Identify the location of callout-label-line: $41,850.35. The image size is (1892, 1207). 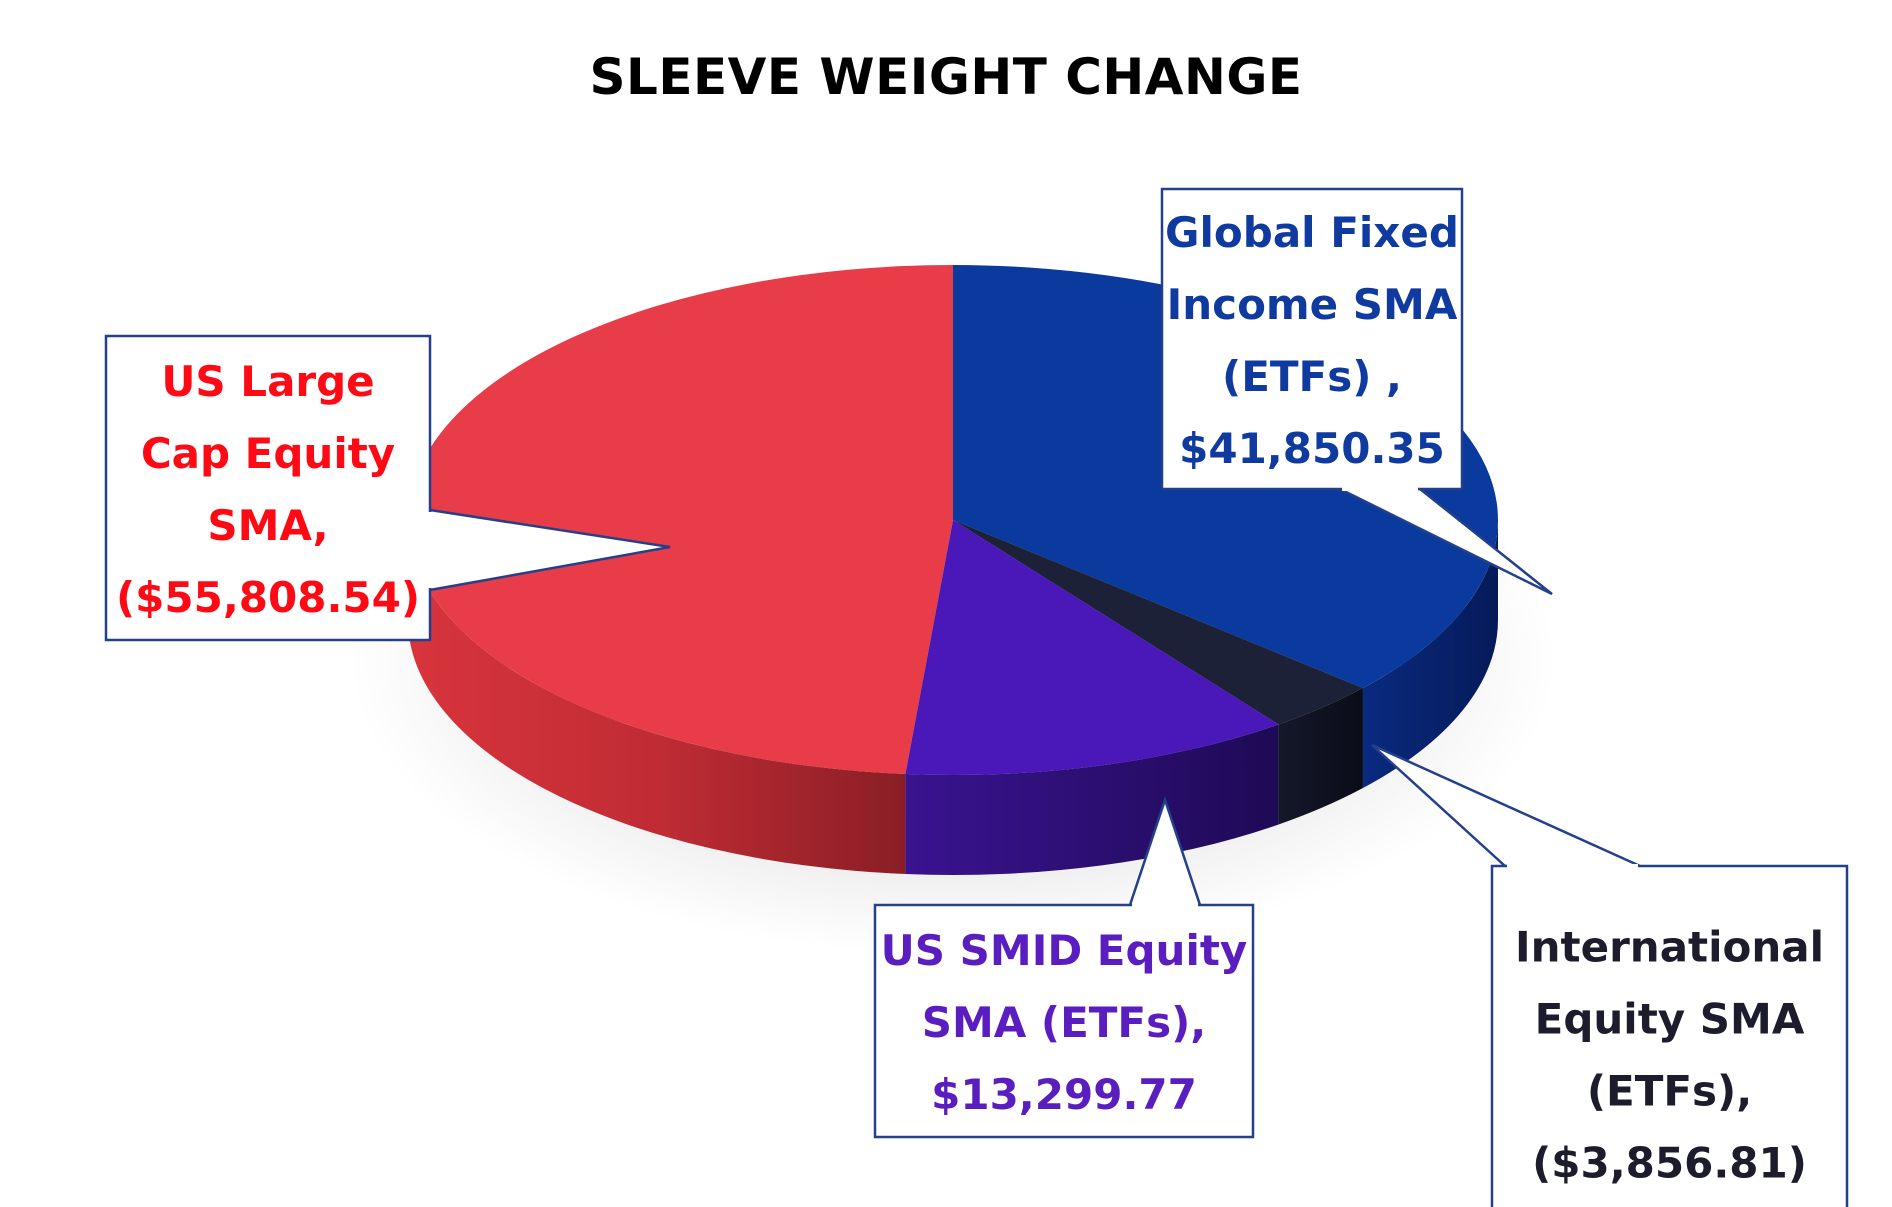
(1312, 448).